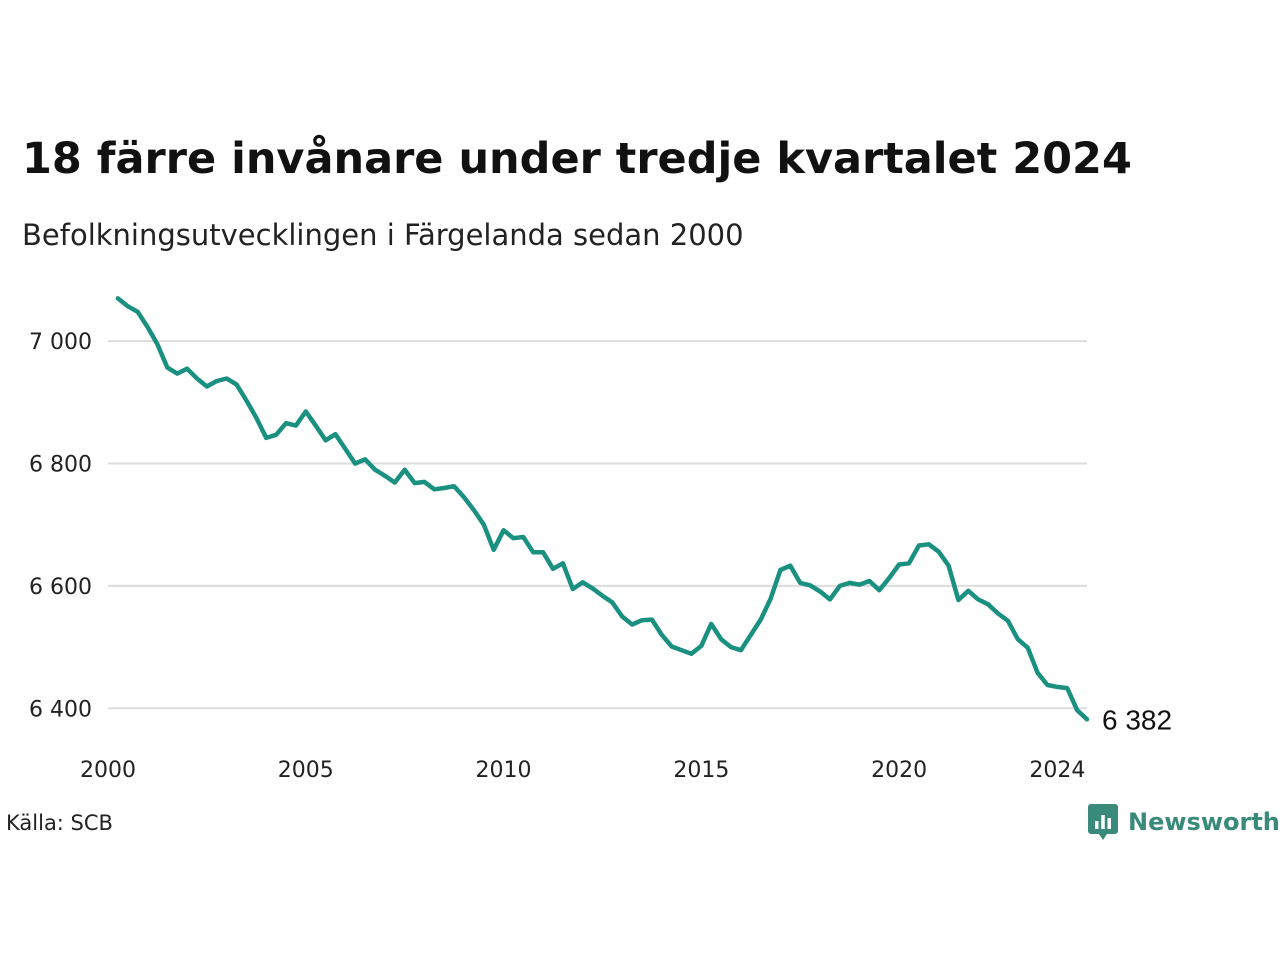  What do you see at coordinates (306, 770) in the screenshot?
I see `x-tick-label-1: 2005` at bounding box center [306, 770].